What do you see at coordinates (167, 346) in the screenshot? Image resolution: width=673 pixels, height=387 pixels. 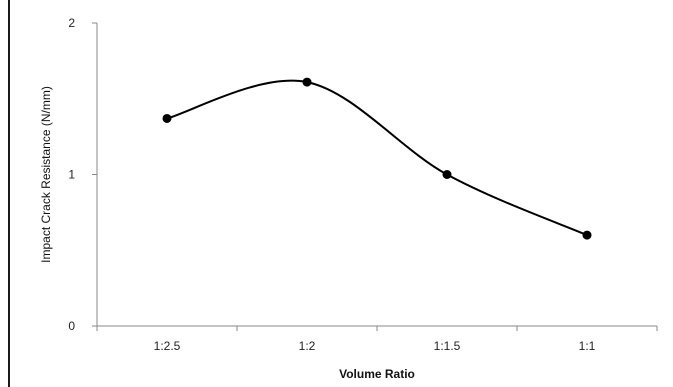 I see `x-tick-label: 1:2.5` at bounding box center [167, 346].